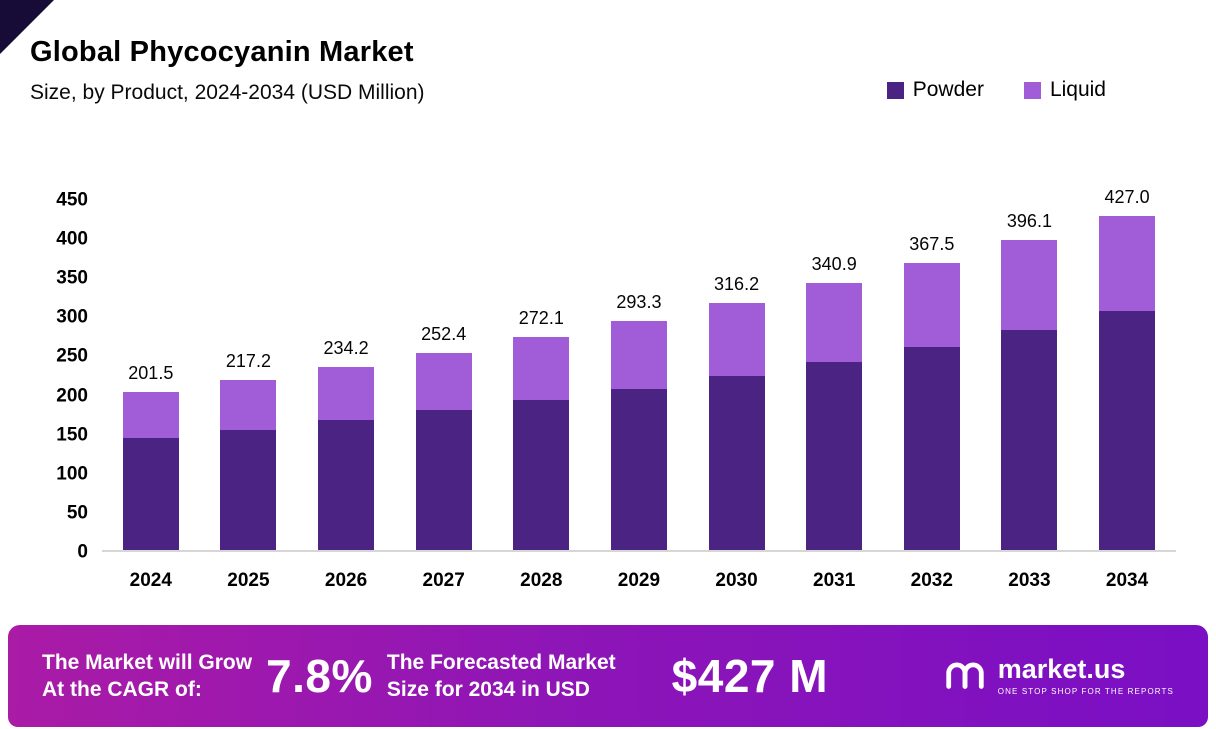 Image resolution: width=1216 pixels, height=729 pixels. I want to click on y-tick-label: 350, so click(72, 278).